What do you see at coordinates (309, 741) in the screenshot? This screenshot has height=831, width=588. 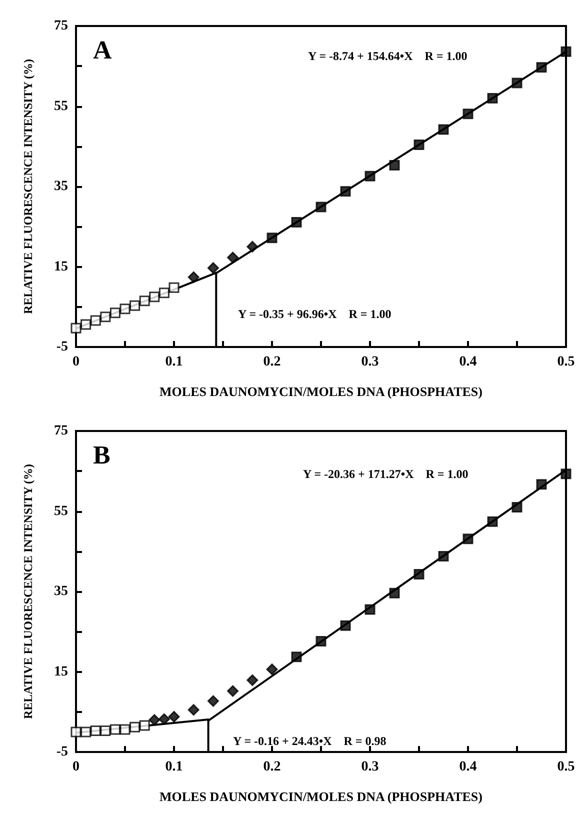 I see `annotation: Y = -0.16 + 24.43•X R = 0.98` at bounding box center [309, 741].